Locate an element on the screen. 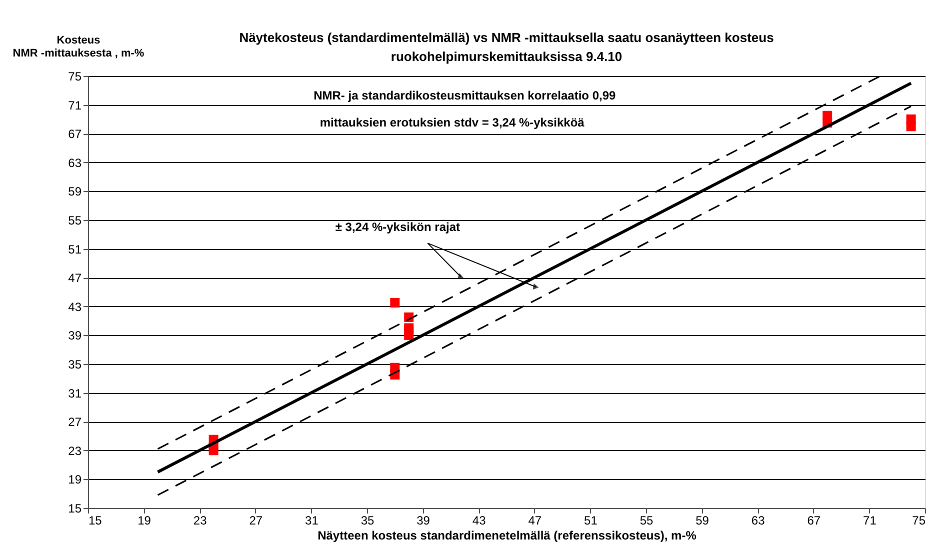 The width and height of the screenshot is (948, 555). x-tick-label: 63 is located at coordinates (758, 521).